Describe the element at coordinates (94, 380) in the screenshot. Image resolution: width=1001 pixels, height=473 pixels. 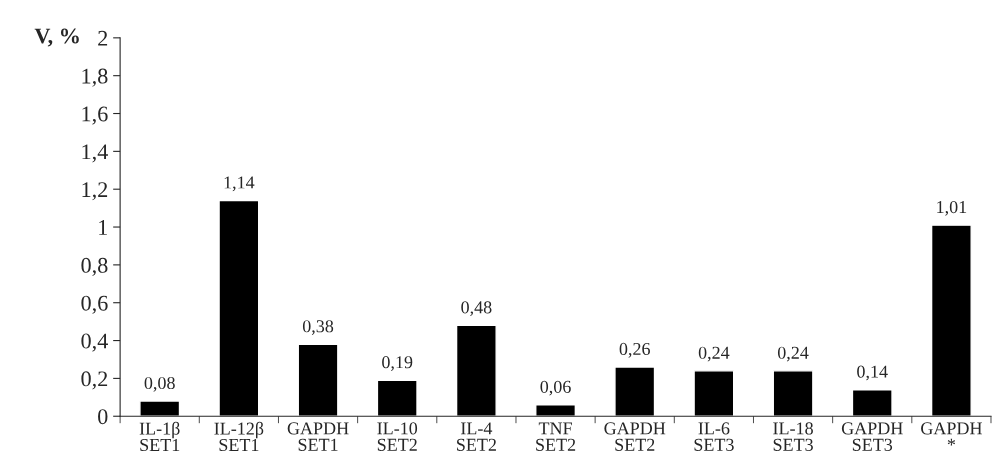
I see `y-tick-label: 0,2` at that location.